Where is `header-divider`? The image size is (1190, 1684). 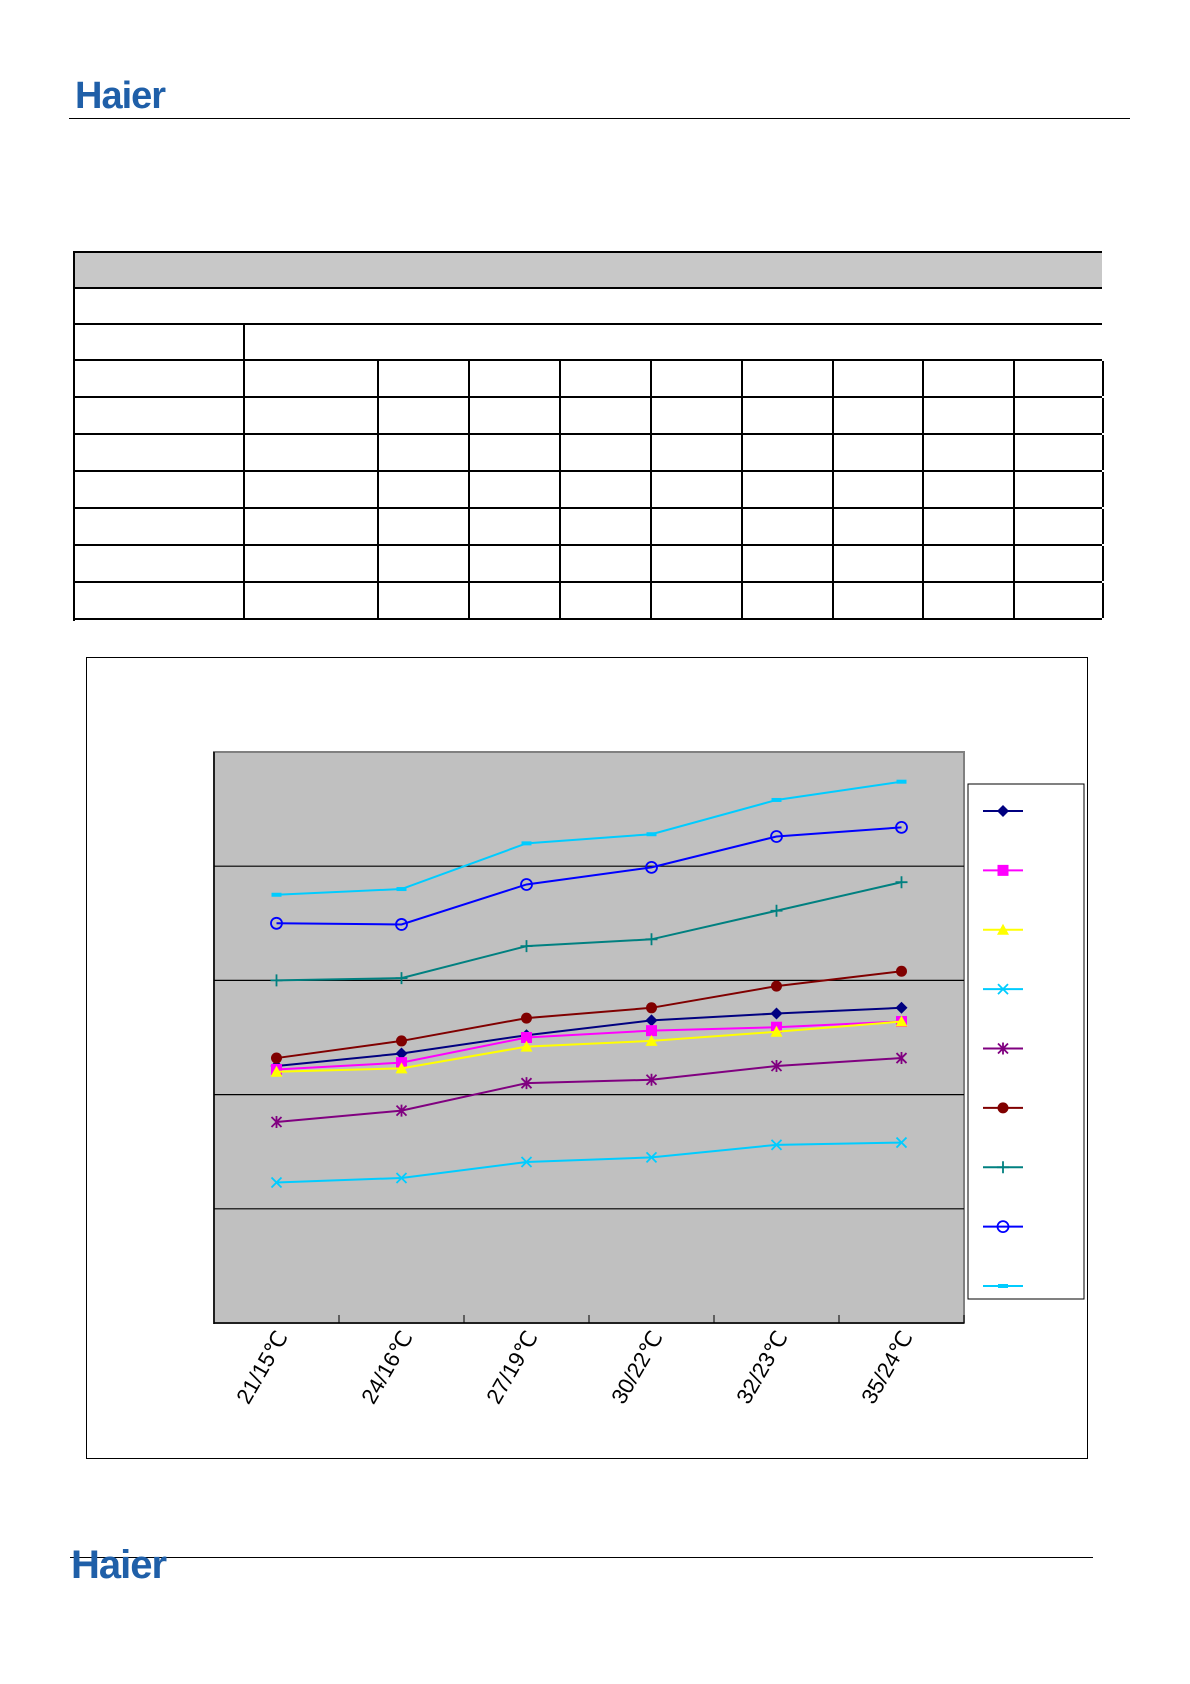
header-divider is located at coordinates (599, 118).